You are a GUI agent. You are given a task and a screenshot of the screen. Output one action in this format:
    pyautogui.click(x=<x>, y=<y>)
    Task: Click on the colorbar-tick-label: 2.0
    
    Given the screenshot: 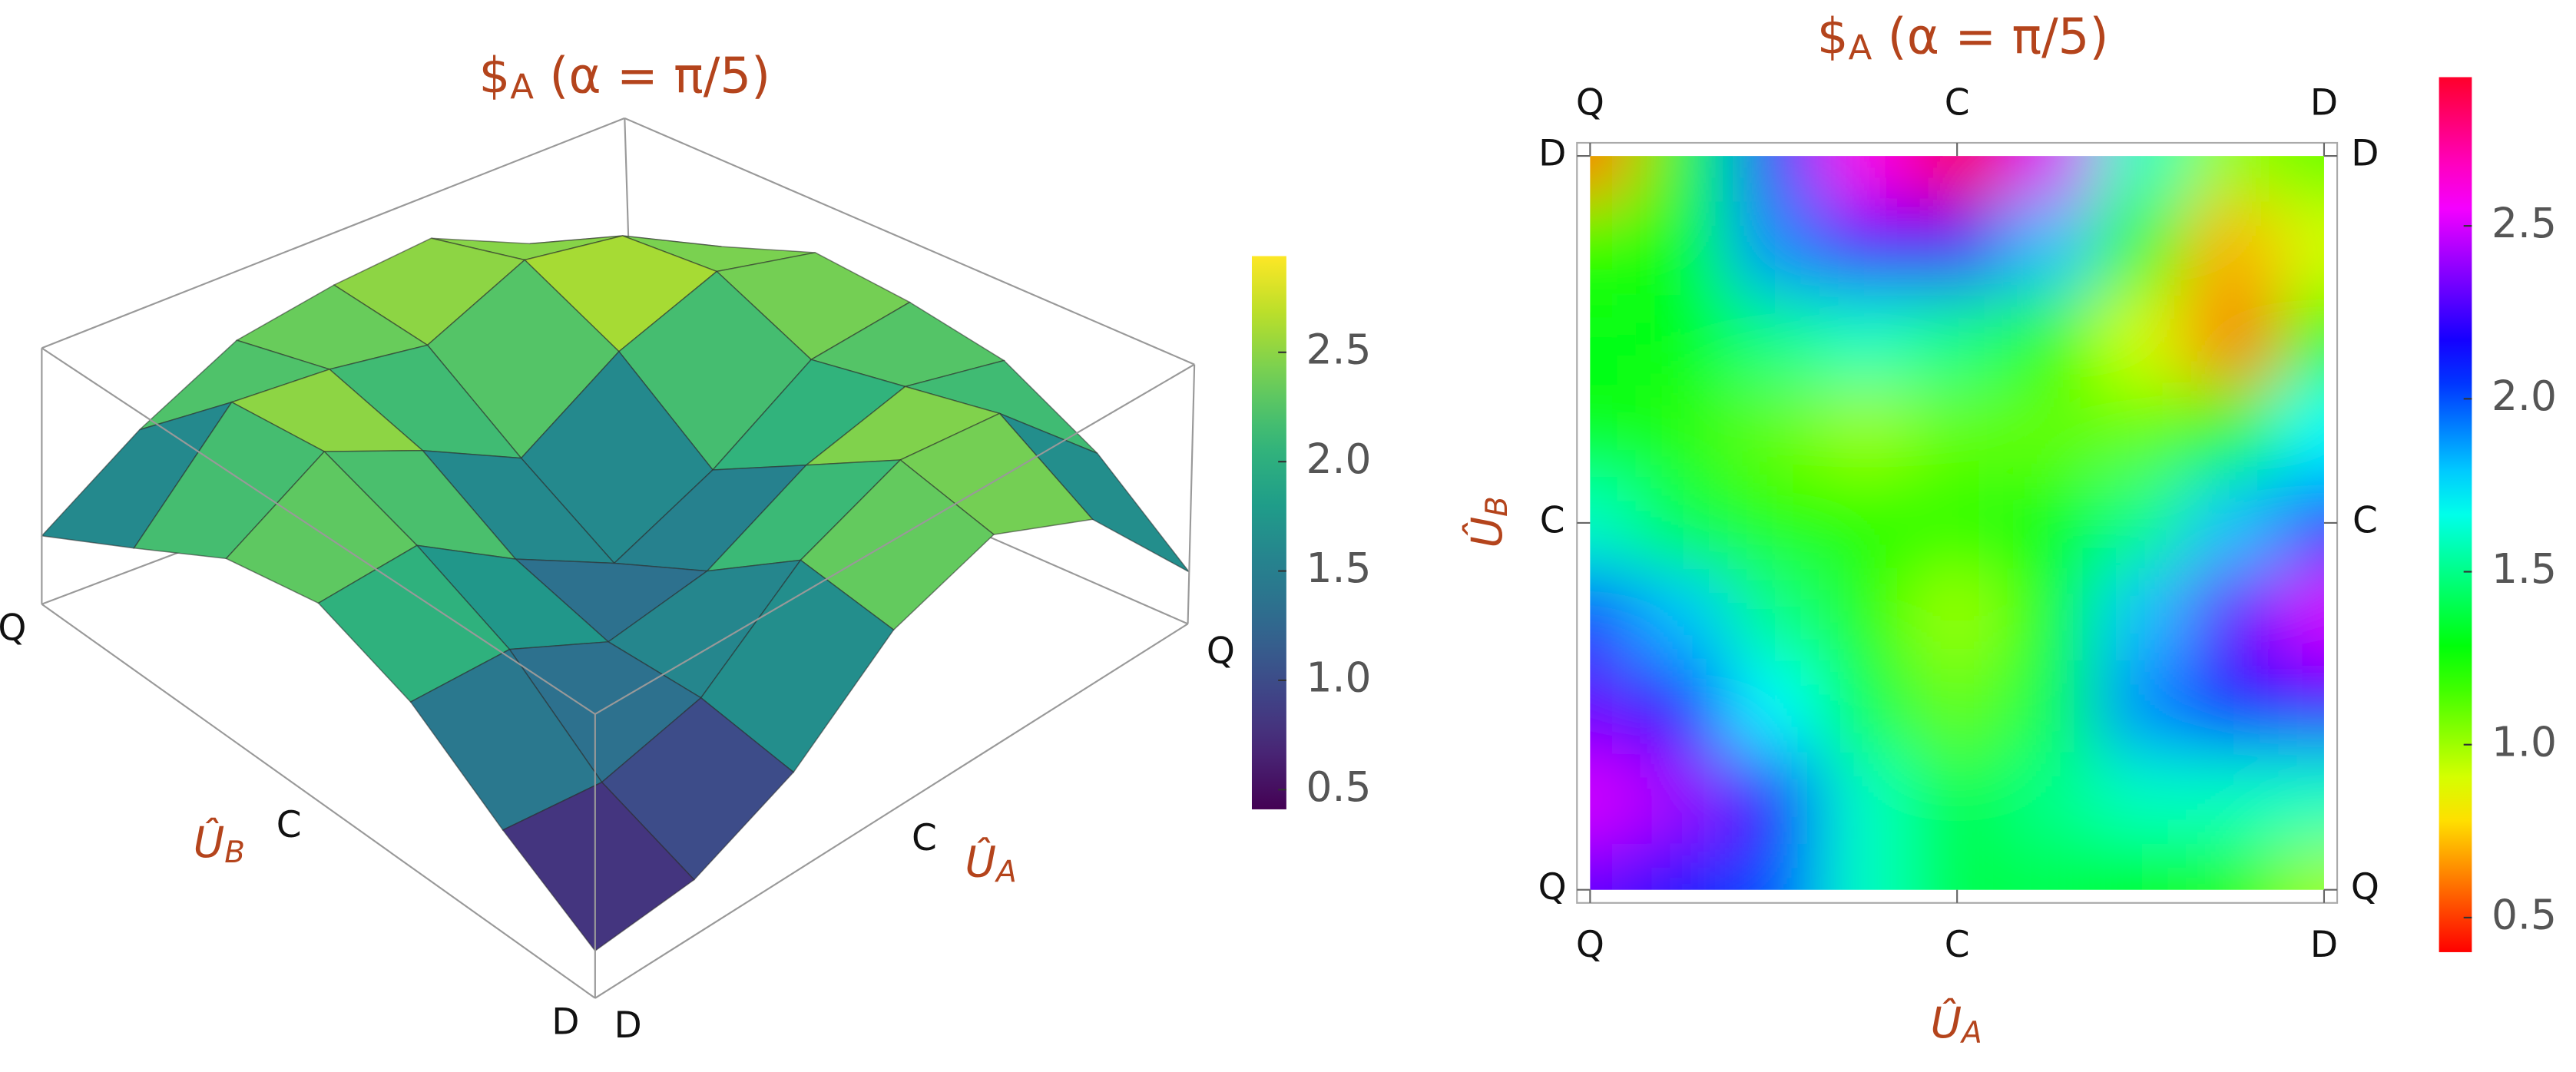 What is the action you would take?
    pyautogui.click(x=2525, y=396)
    